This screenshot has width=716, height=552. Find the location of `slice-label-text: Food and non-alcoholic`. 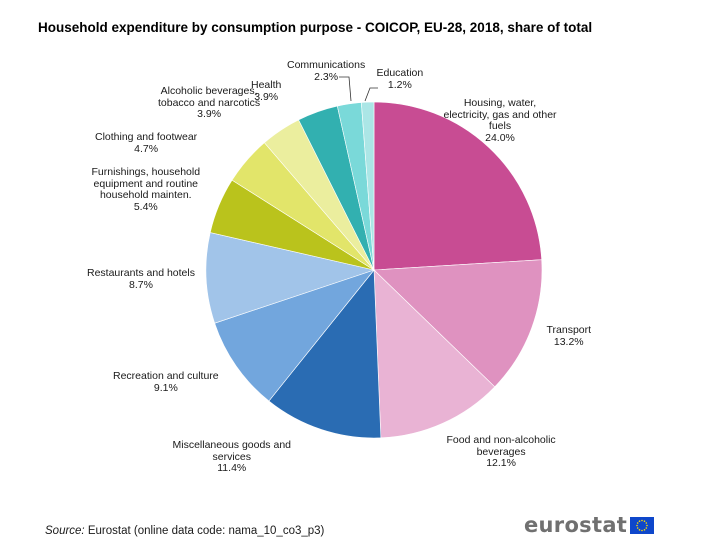

slice-label-text: Food and non-alcoholic is located at coordinates (501, 440).